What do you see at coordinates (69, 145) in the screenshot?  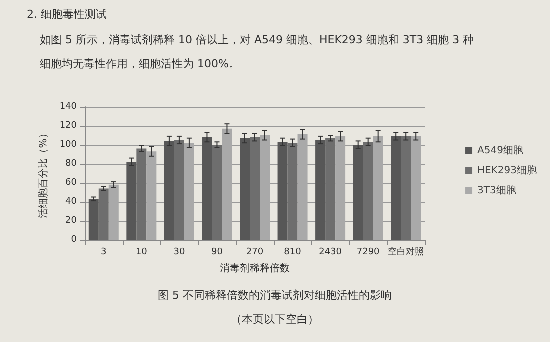 I see `y-tick-label: 100` at bounding box center [69, 145].